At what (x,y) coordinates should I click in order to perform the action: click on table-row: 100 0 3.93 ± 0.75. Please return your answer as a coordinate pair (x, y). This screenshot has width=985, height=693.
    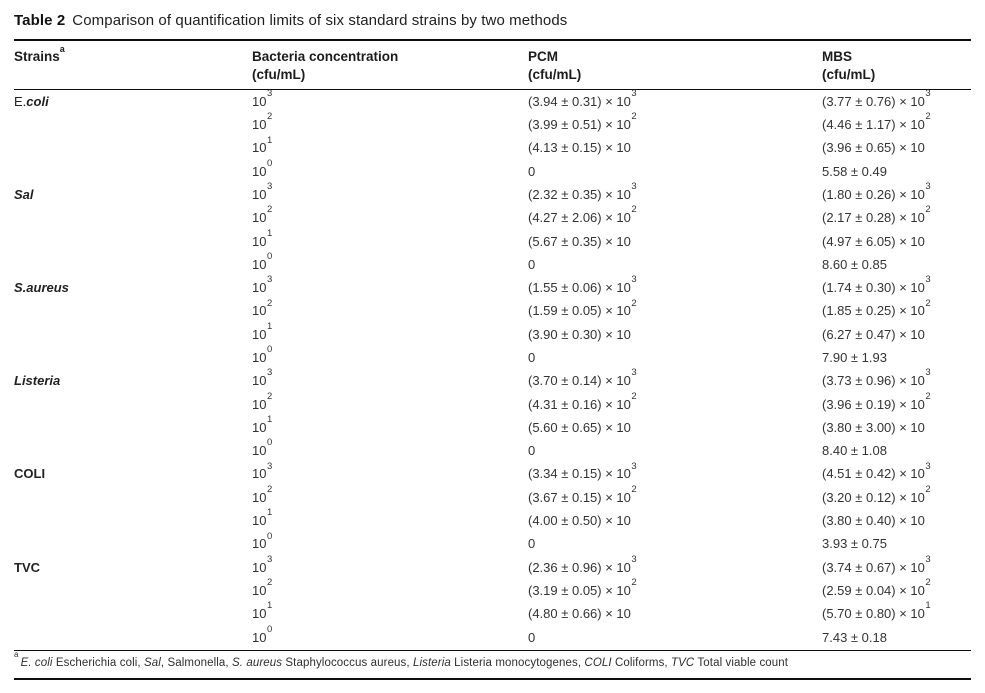
    Looking at the image, I should click on (492, 543).